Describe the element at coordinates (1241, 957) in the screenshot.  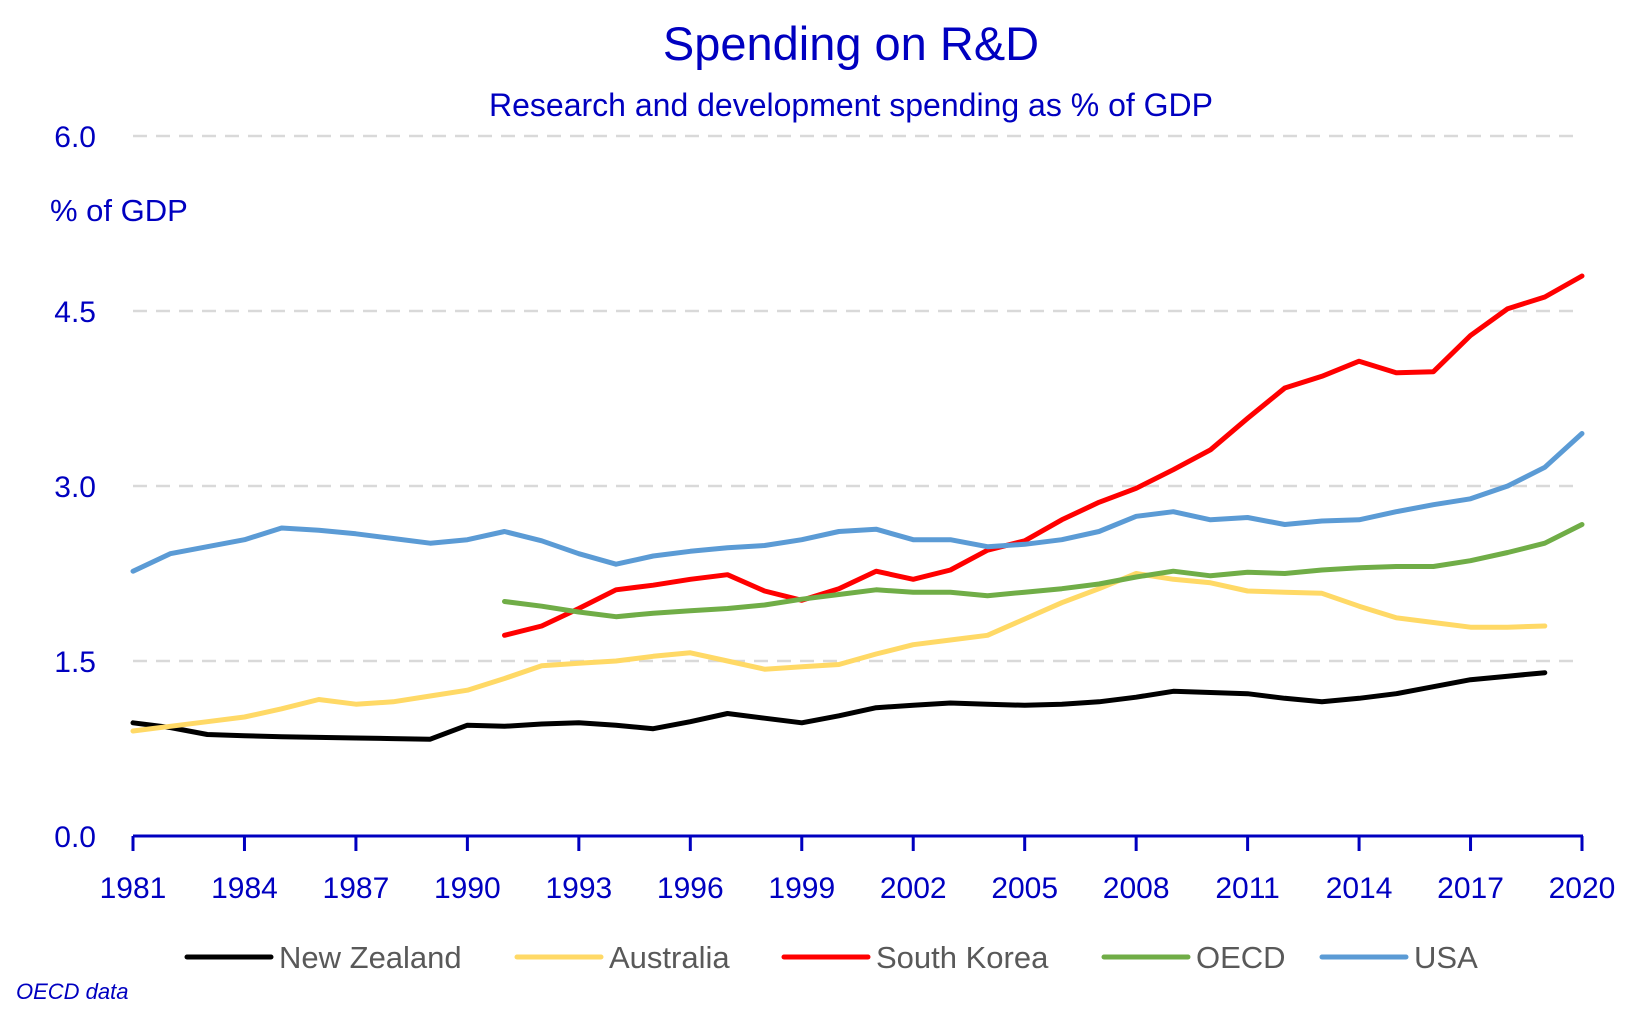
I see `legend-label-oecd: OECD` at that location.